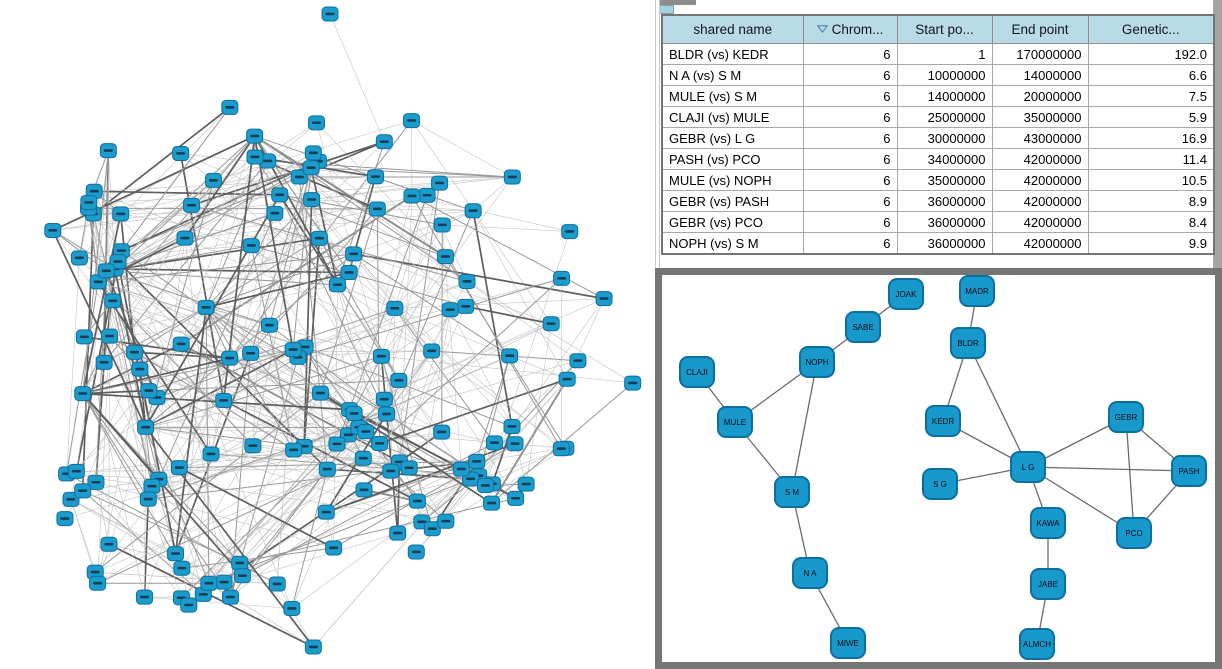  Describe the element at coordinates (697, 372) in the screenshot. I see `network-node-CLAJI: CLAJI` at that location.